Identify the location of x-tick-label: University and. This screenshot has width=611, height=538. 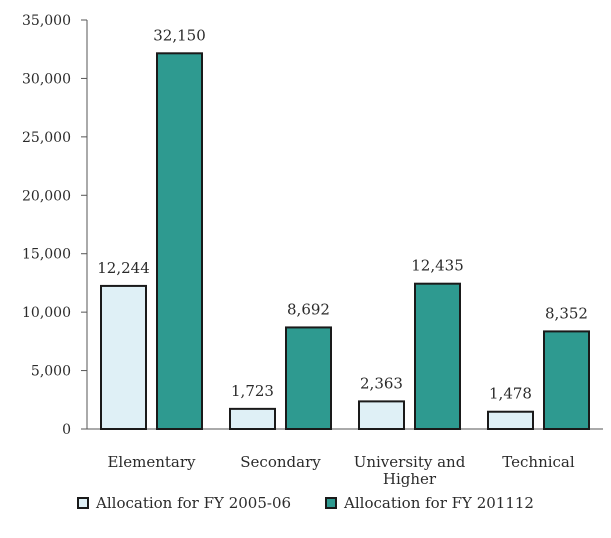
(410, 462).